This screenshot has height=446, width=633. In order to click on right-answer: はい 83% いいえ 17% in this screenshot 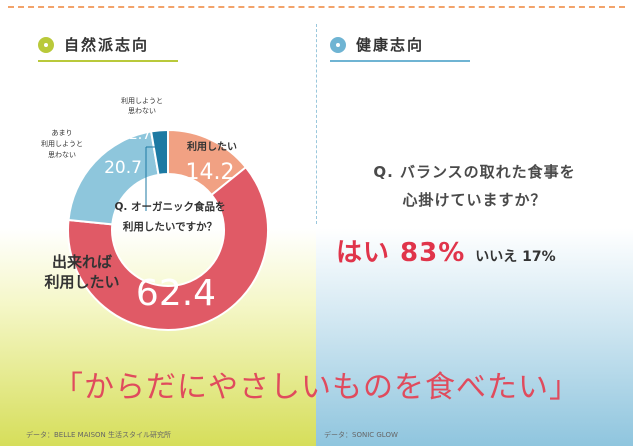, I will do `click(446, 250)`.